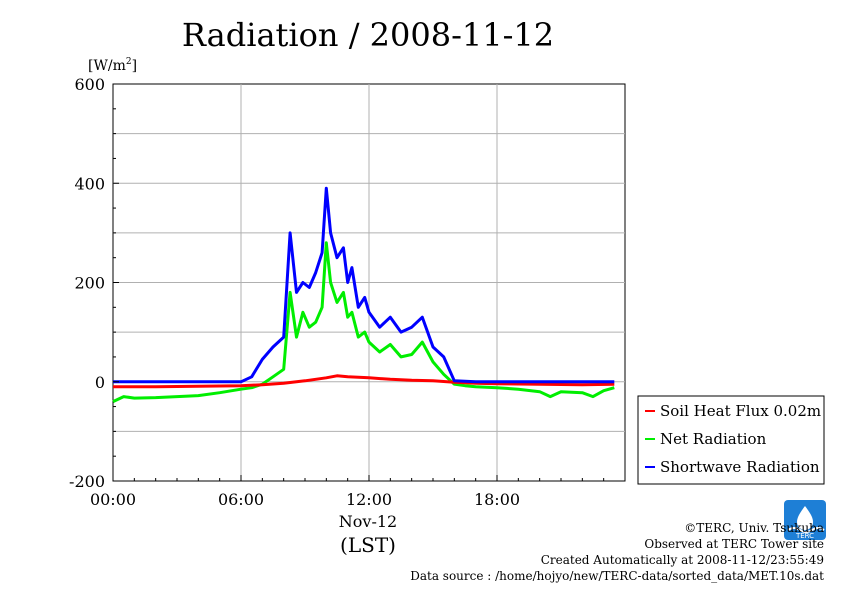 Image resolution: width=842 pixels, height=595 pixels. Describe the element at coordinates (804, 536) in the screenshot. I see `terc-logo-text: TERC` at that location.